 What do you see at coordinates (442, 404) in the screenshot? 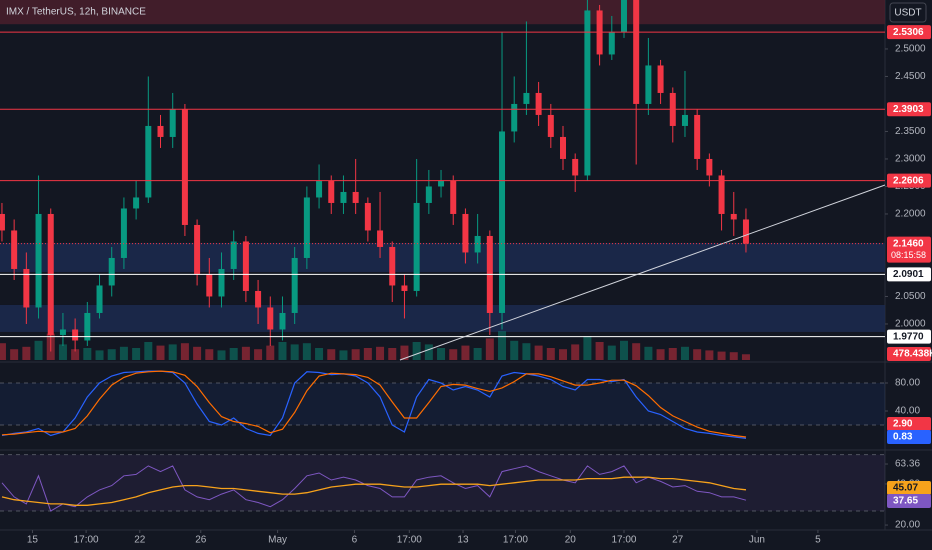
I see `stoch-band` at bounding box center [442, 404].